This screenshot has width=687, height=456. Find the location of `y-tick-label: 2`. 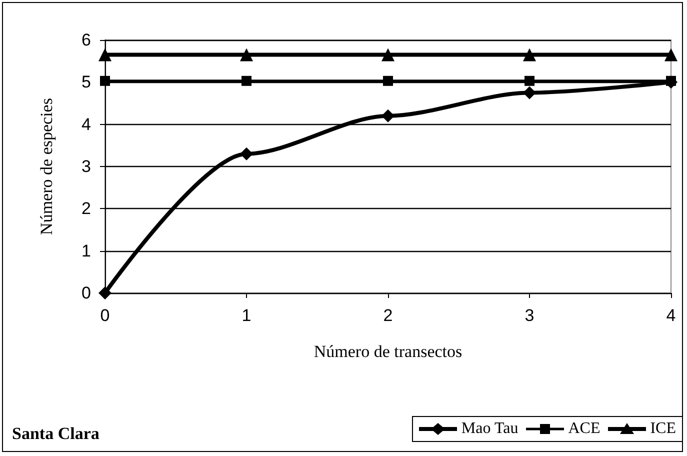

y-tick-label: 2 is located at coordinates (86, 208).